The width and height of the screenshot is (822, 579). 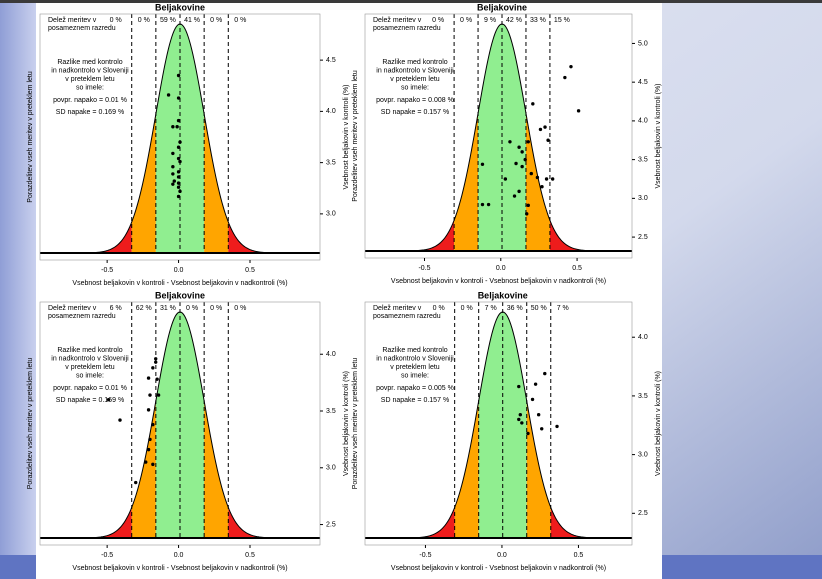 I want to click on class-share: 62 %, so click(x=144, y=308).